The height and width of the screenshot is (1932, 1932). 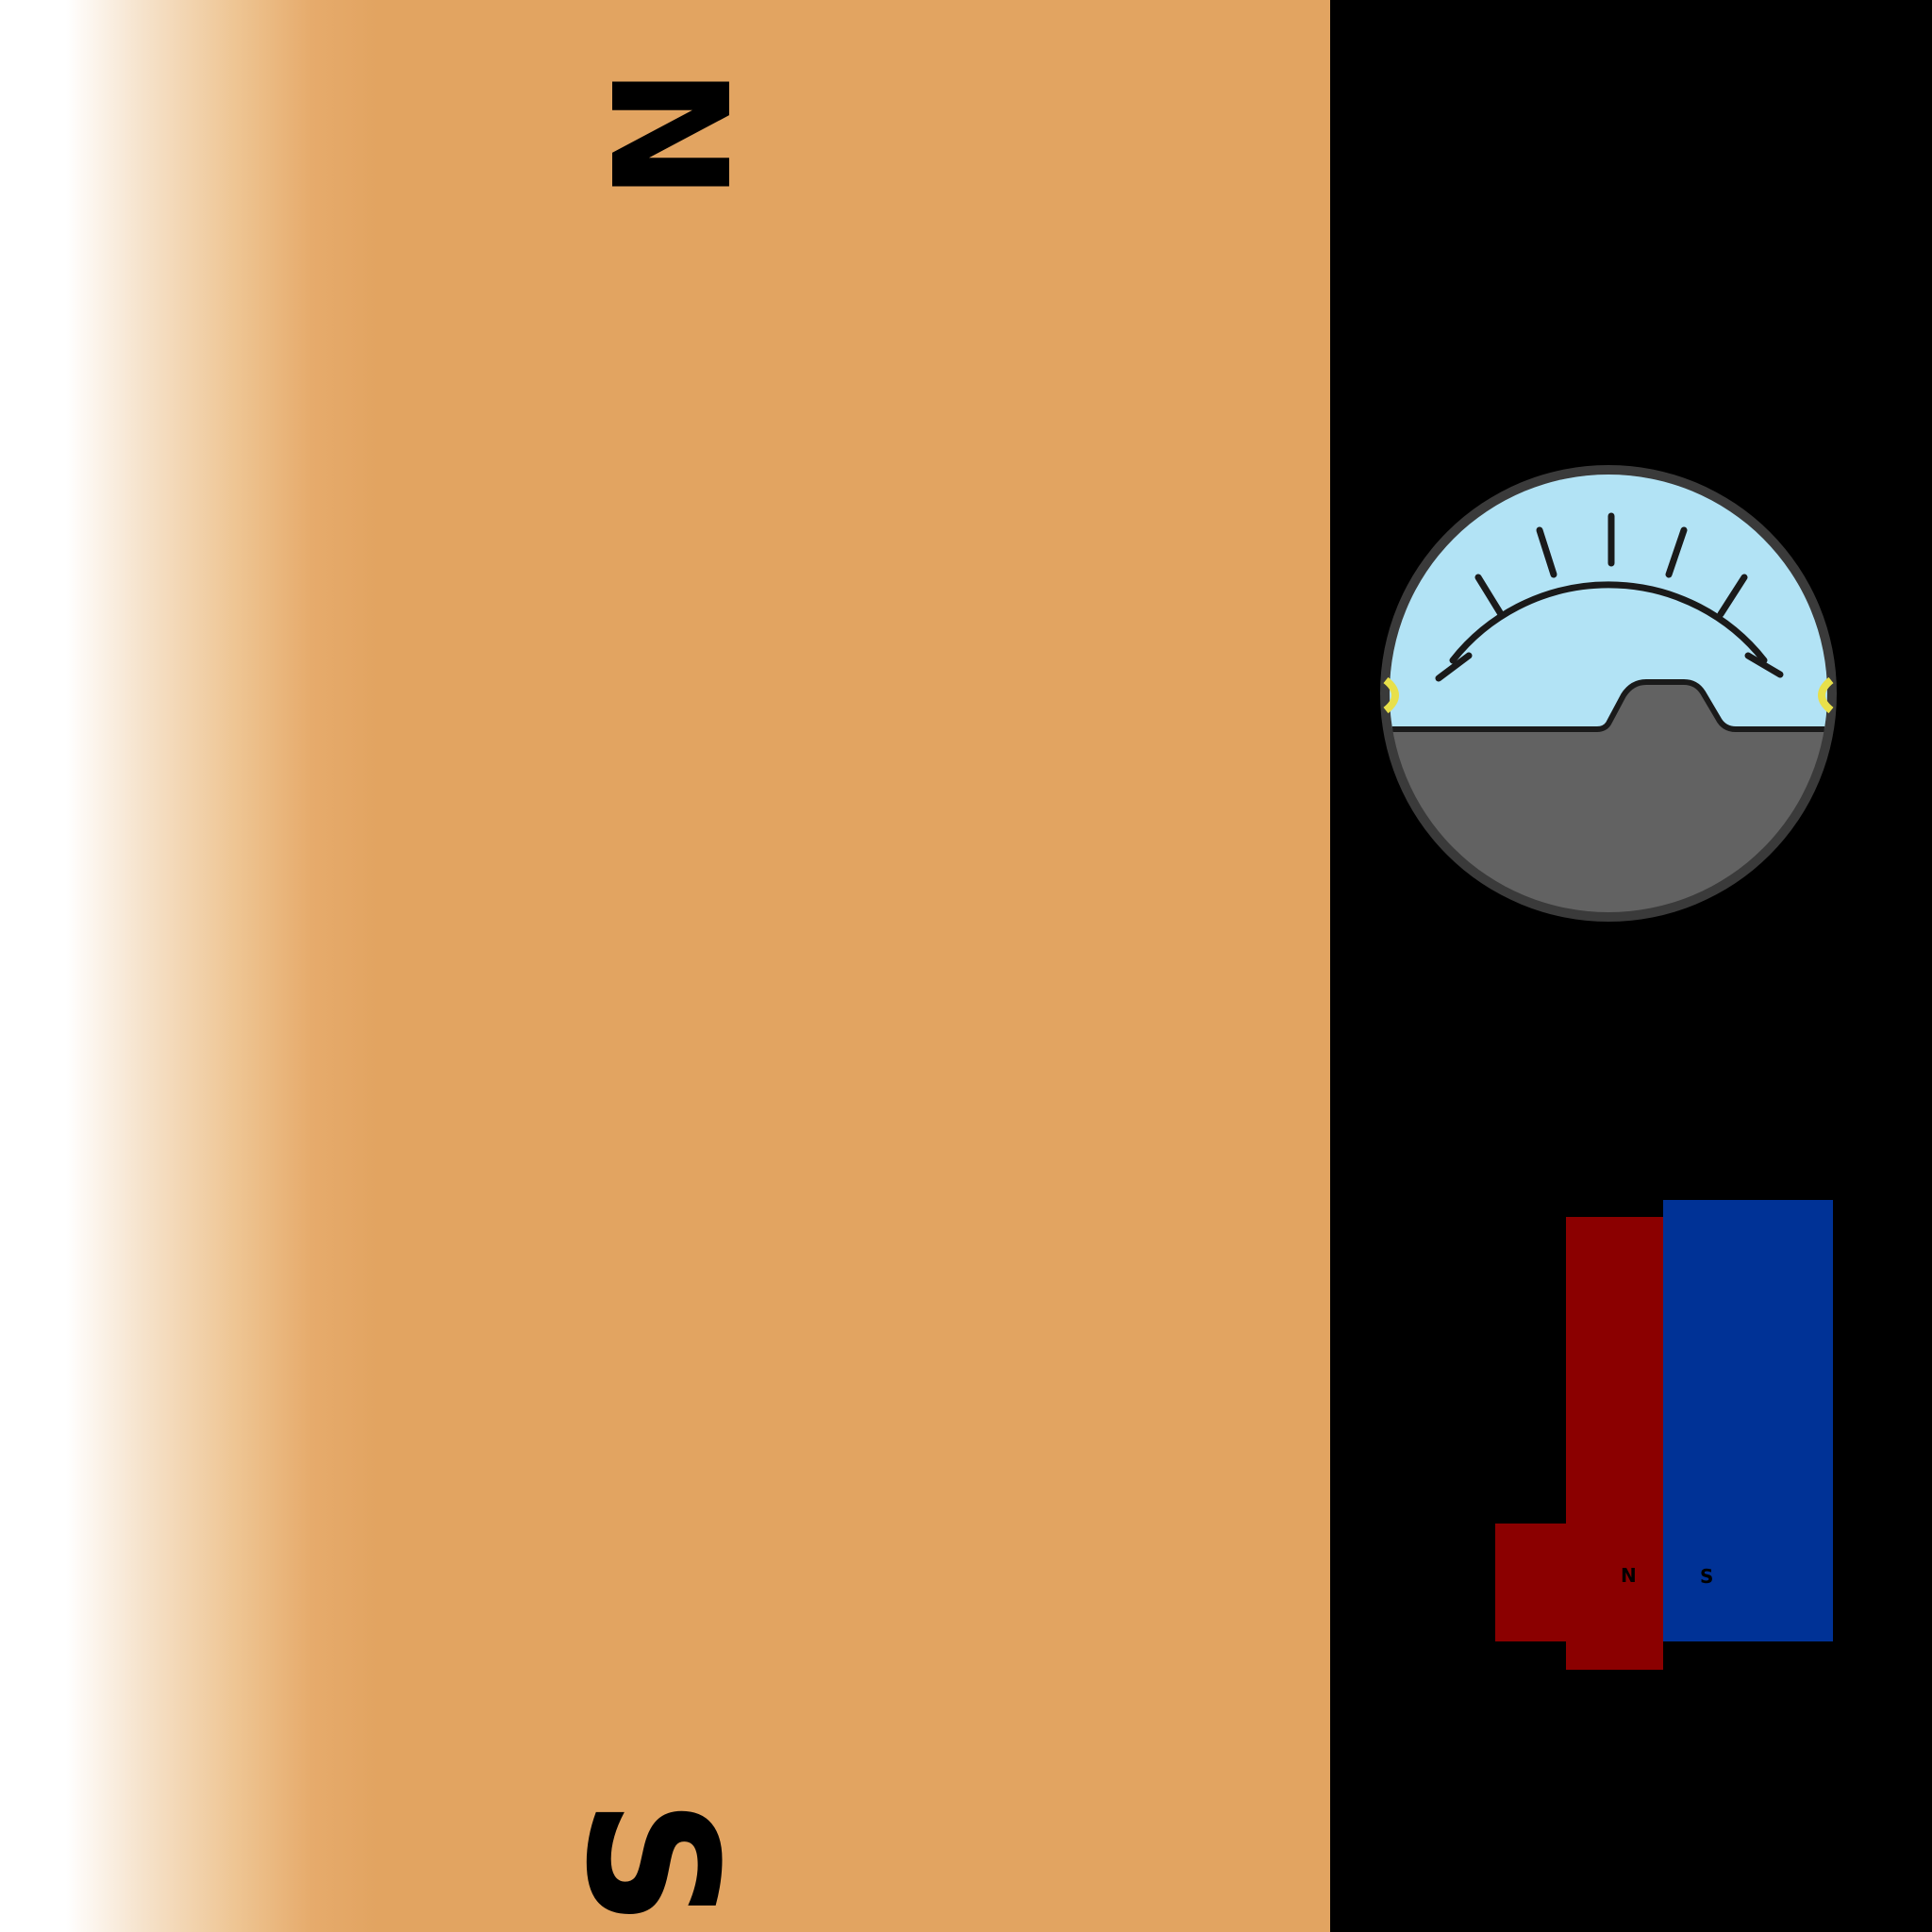 What do you see at coordinates (1748, 1420) in the screenshot?
I see `small-magnet-south-pole` at bounding box center [1748, 1420].